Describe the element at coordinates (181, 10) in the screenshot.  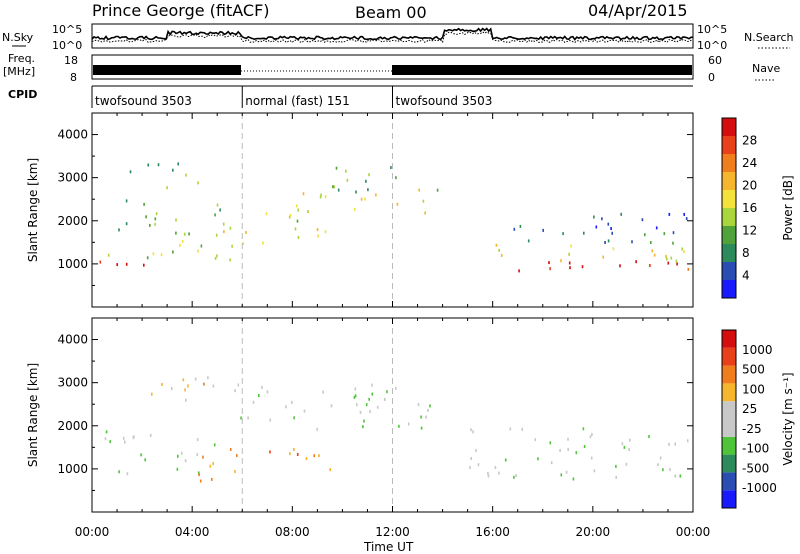
I see `station-title: Prince George (fitACF)` at that location.